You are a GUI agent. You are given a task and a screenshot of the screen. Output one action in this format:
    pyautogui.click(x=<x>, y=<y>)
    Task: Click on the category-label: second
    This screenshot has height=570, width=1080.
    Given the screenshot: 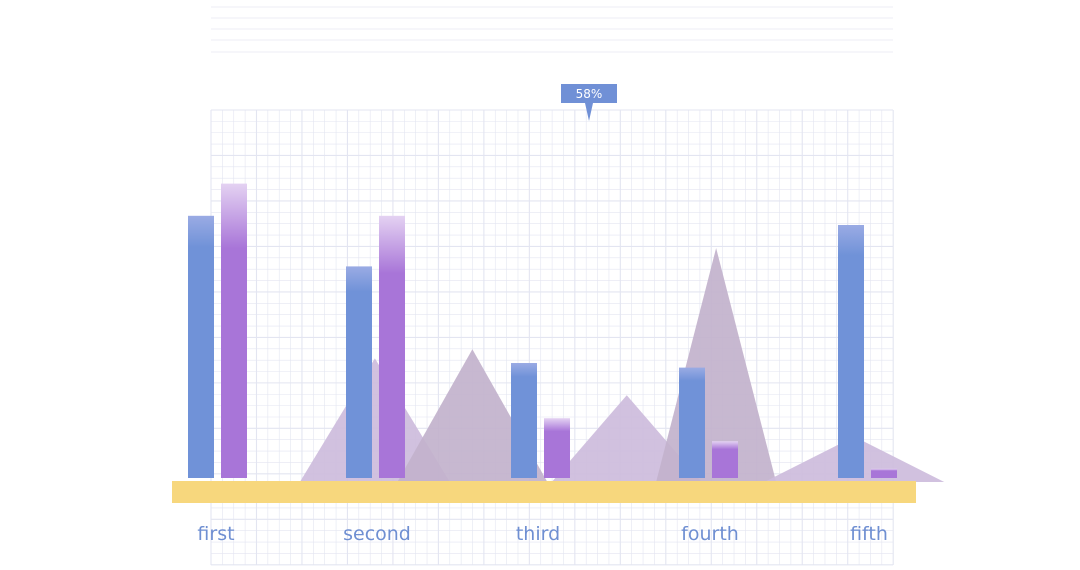 What is the action you would take?
    pyautogui.click(x=377, y=534)
    